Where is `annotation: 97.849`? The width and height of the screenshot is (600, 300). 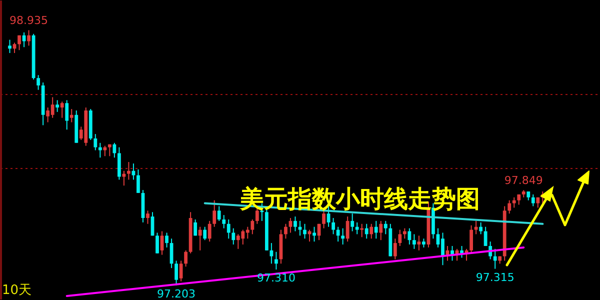
annotation: 97.849 is located at coordinates (523, 181).